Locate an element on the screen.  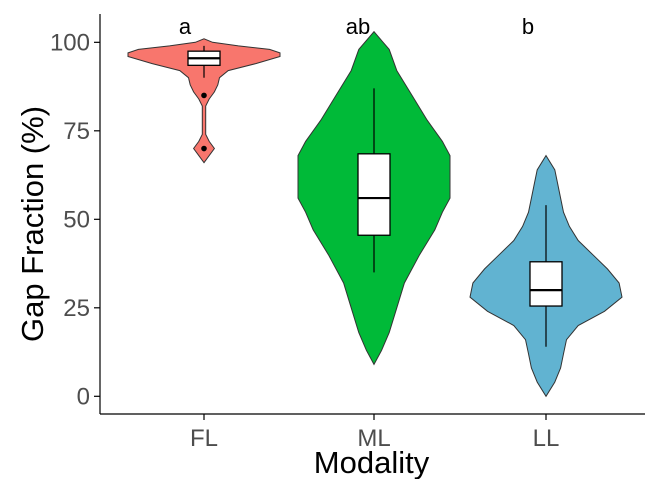
significance-label-fl: a is located at coordinates (185, 26).